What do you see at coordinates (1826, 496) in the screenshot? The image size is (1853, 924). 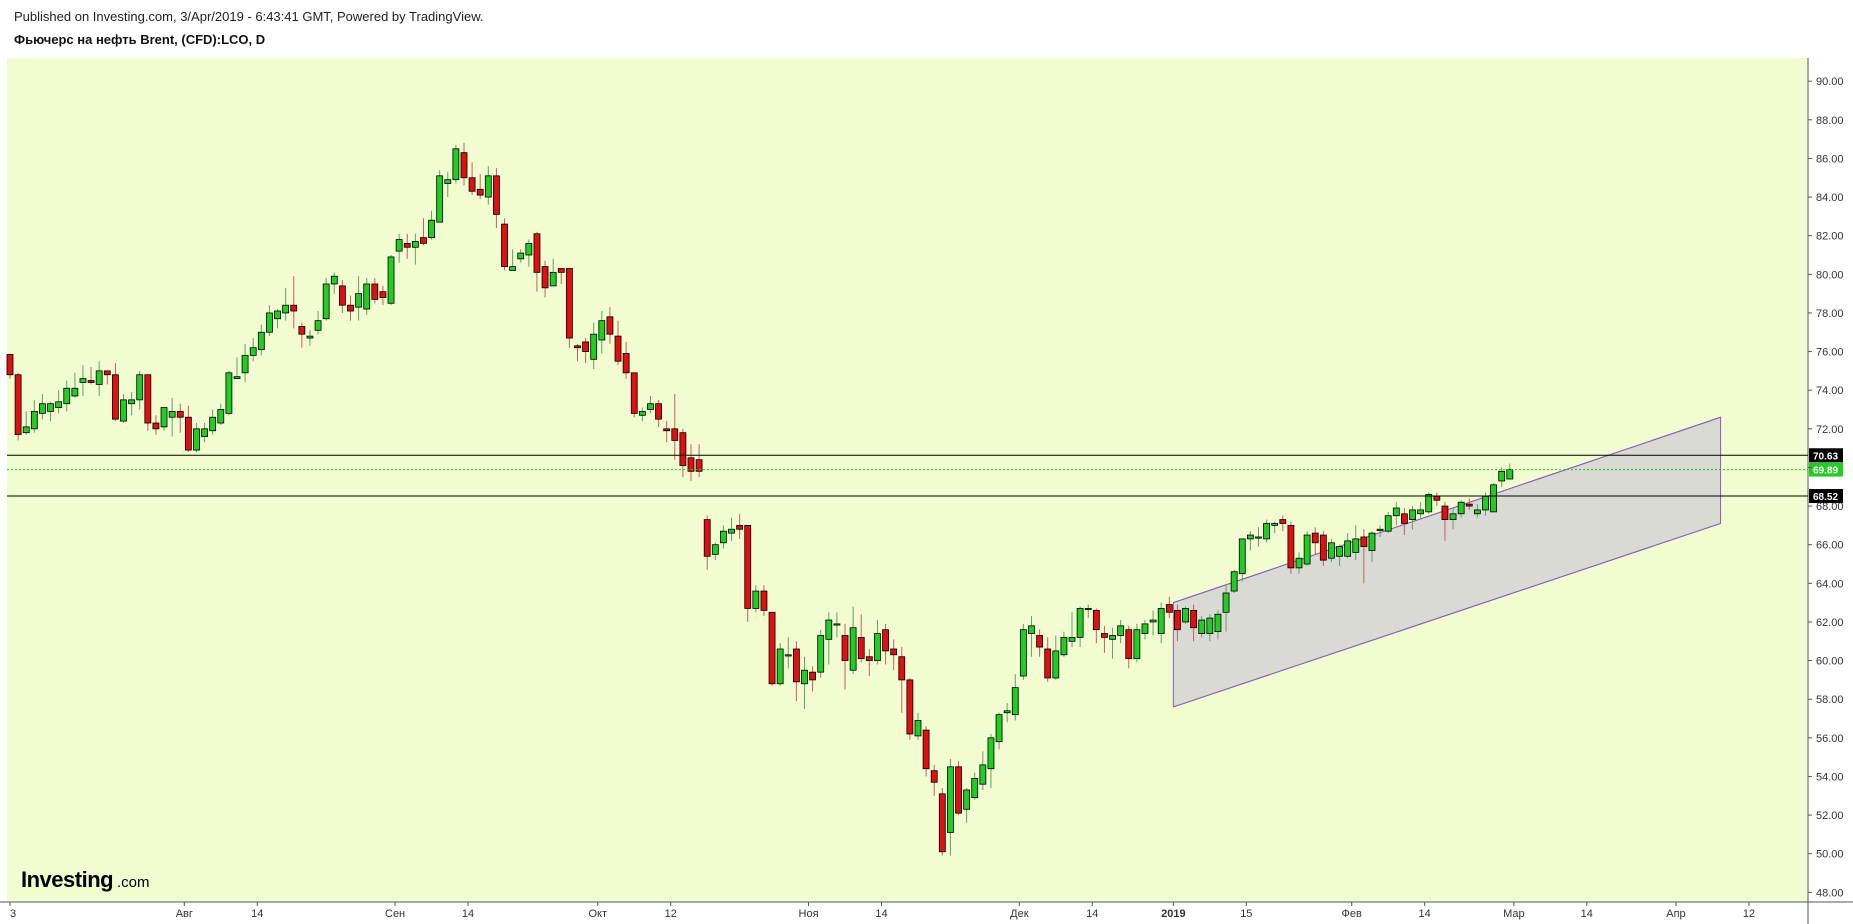 I see `level-label-bg` at bounding box center [1826, 496].